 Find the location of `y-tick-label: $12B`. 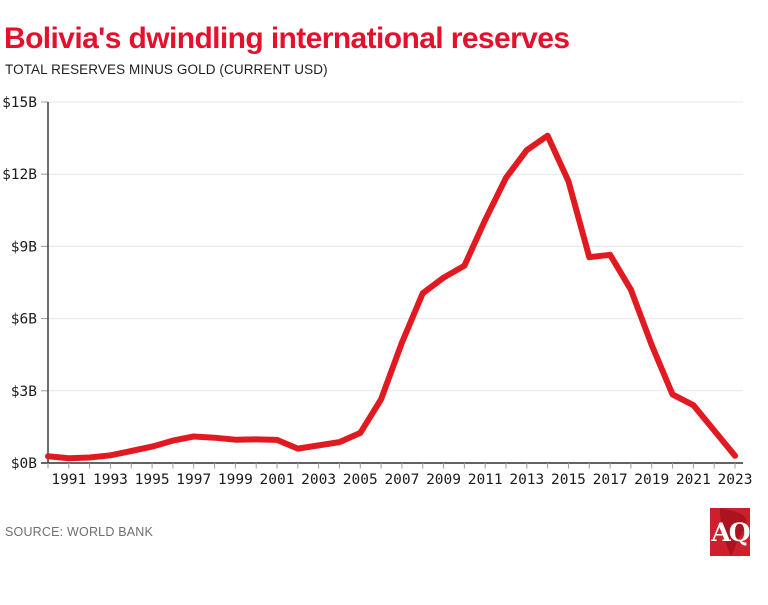

y-tick-label: $12B is located at coordinates (19, 175).